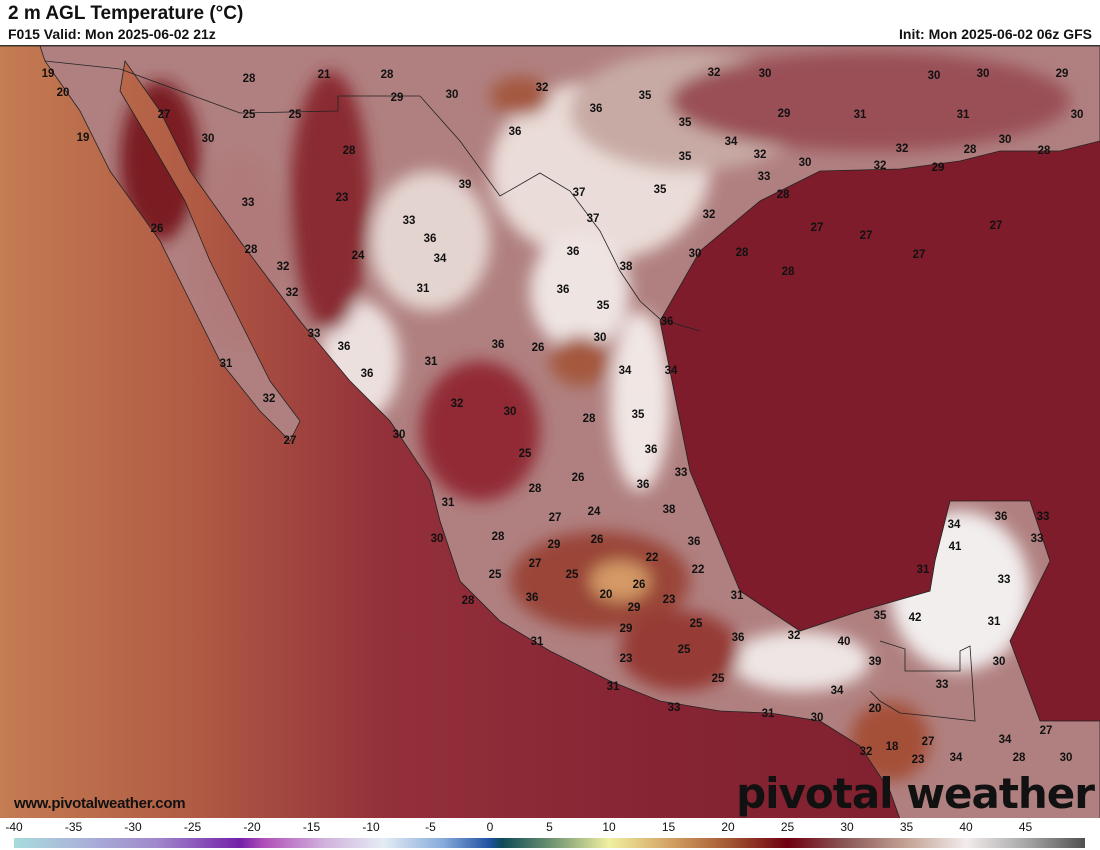  Describe the element at coordinates (100, 803) in the screenshot. I see `website-url: www.pivotalweather.com` at that location.